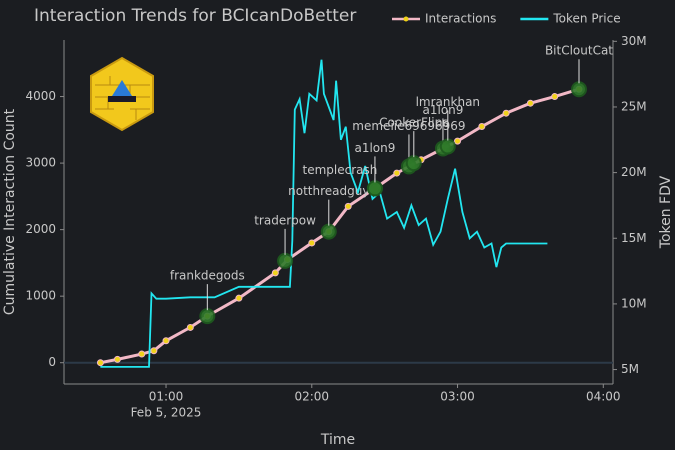 The image size is (675, 450). Describe the element at coordinates (10, 211) in the screenshot. I see `y-axis-label: Cumulative Interaction Count` at that location.